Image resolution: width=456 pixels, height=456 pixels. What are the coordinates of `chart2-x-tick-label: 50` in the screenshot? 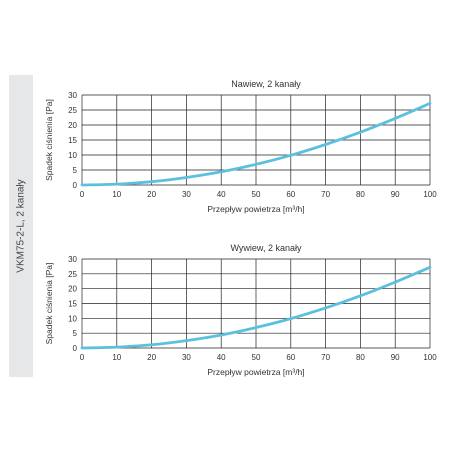 It's located at (256, 357).